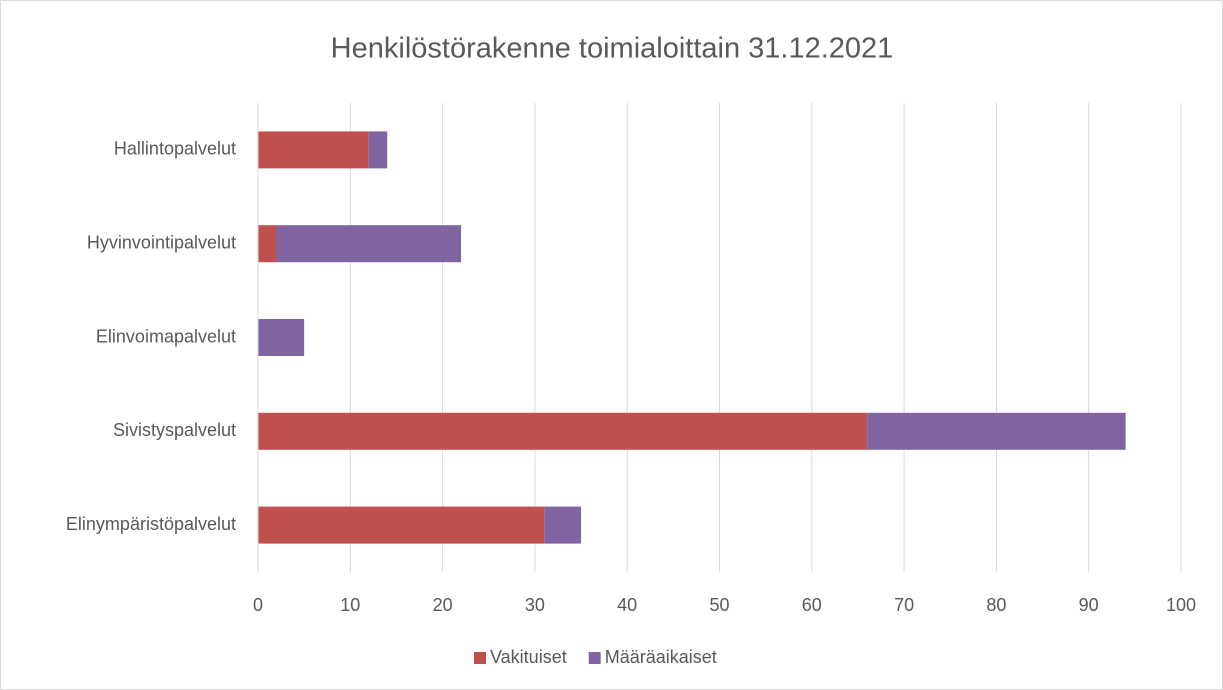  I want to click on x-tick-label: 50, so click(719, 605).